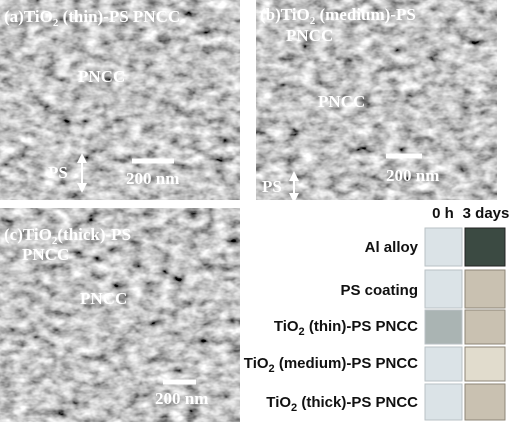 The image size is (520, 422). I want to click on column-header: 3 days, so click(486, 213).